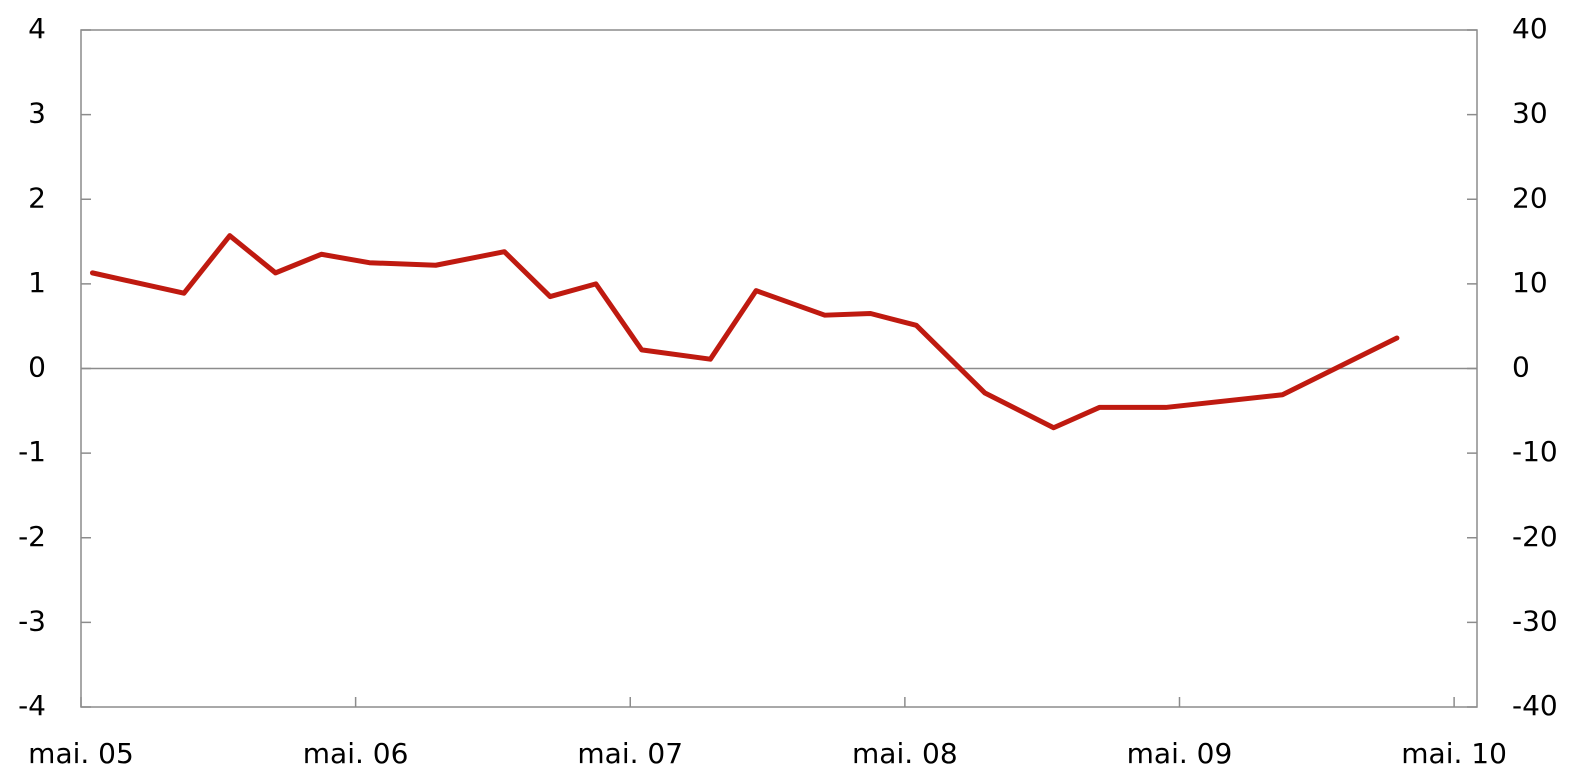 This screenshot has width=1592, height=782. Describe the element at coordinates (32, 620) in the screenshot. I see `y-tick-label: -3` at that location.